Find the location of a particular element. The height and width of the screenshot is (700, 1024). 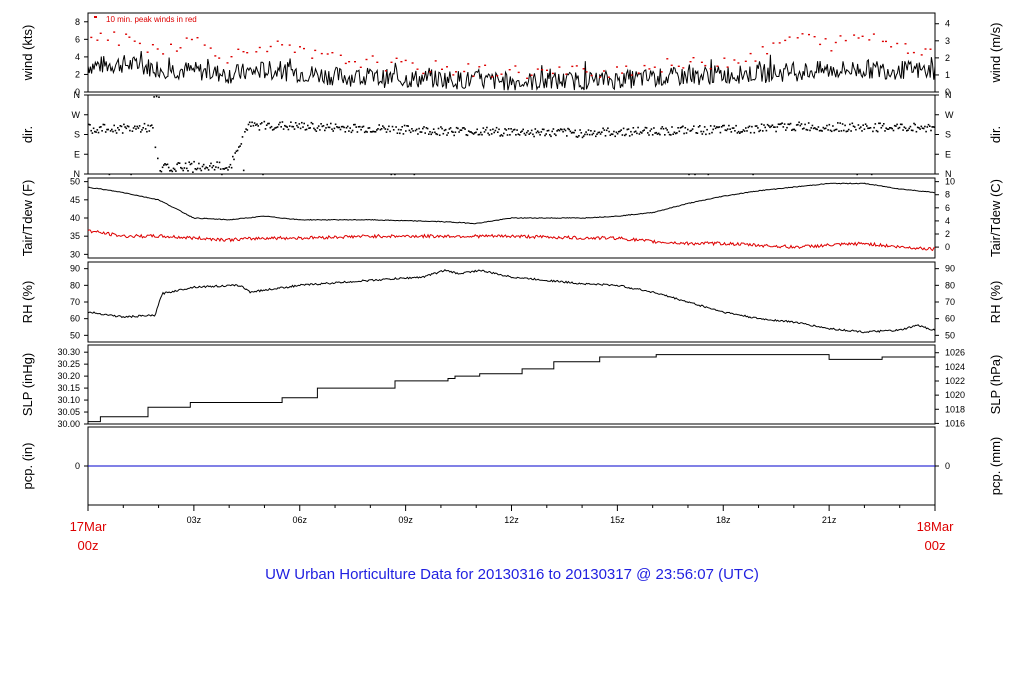

relative-humidity-line is located at coordinates (511, 301).